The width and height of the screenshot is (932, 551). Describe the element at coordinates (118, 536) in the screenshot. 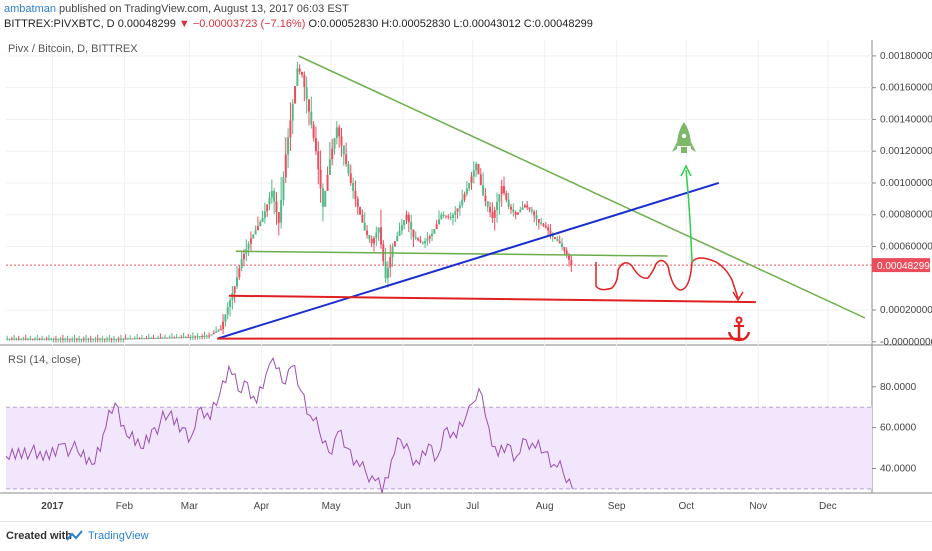

I see `tradingview-brand-link: TradingView` at that location.